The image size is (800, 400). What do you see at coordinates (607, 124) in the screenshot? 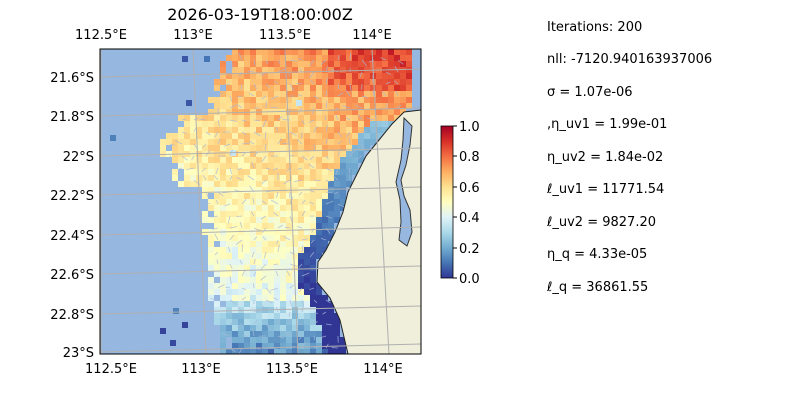
I see `eta-uv1-text: ,η_uv1 = 1.99e-01` at bounding box center [607, 124].